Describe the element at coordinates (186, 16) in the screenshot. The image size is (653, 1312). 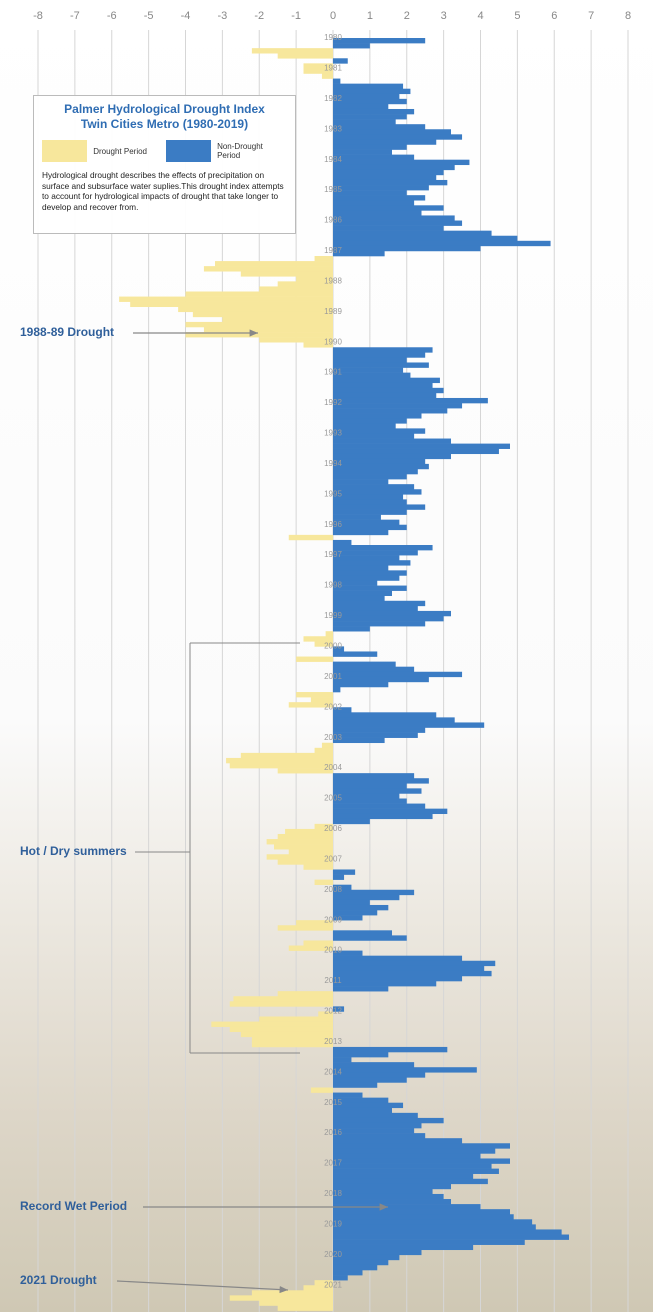
I see `x-tick-label: -4` at that location.